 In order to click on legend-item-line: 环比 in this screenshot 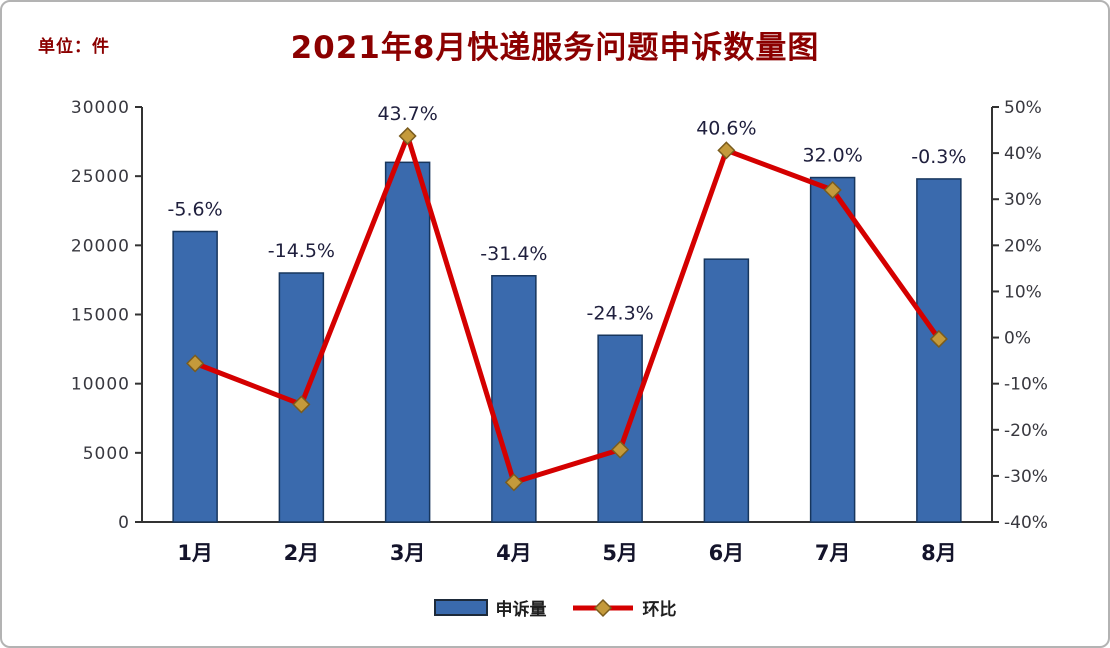, I will do `click(624, 607)`.